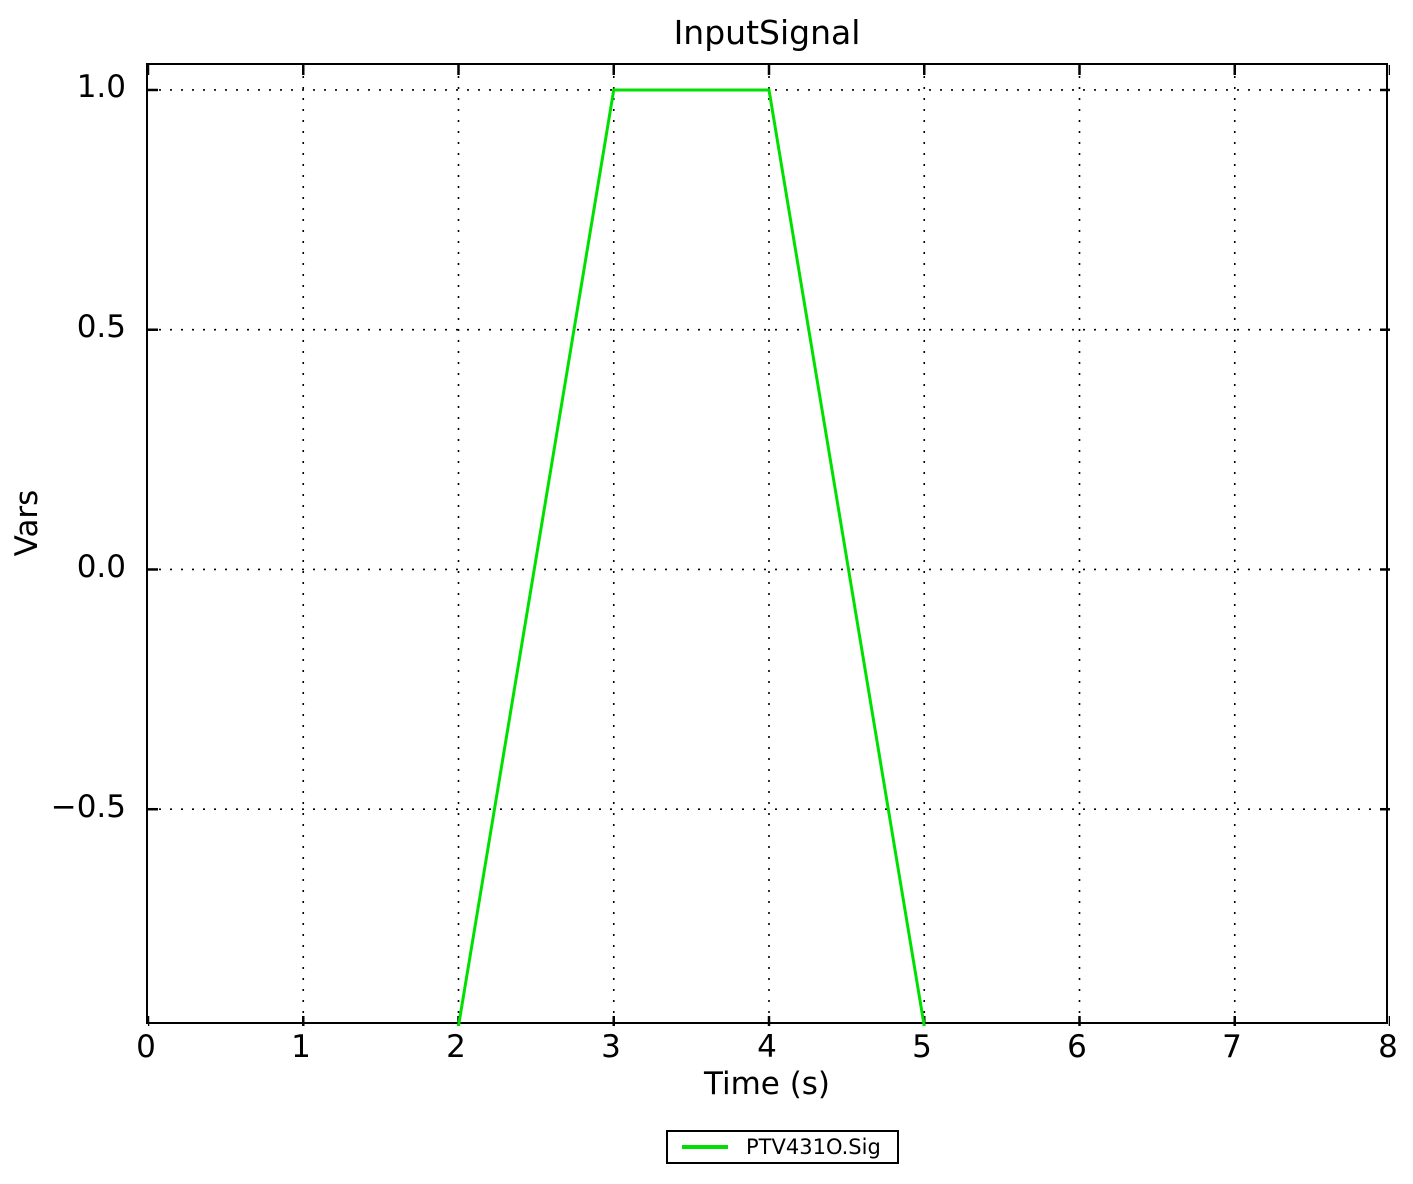 Image resolution: width=1413 pixels, height=1184 pixels. Describe the element at coordinates (301, 1047) in the screenshot. I see `x-tick-label: 1` at that location.